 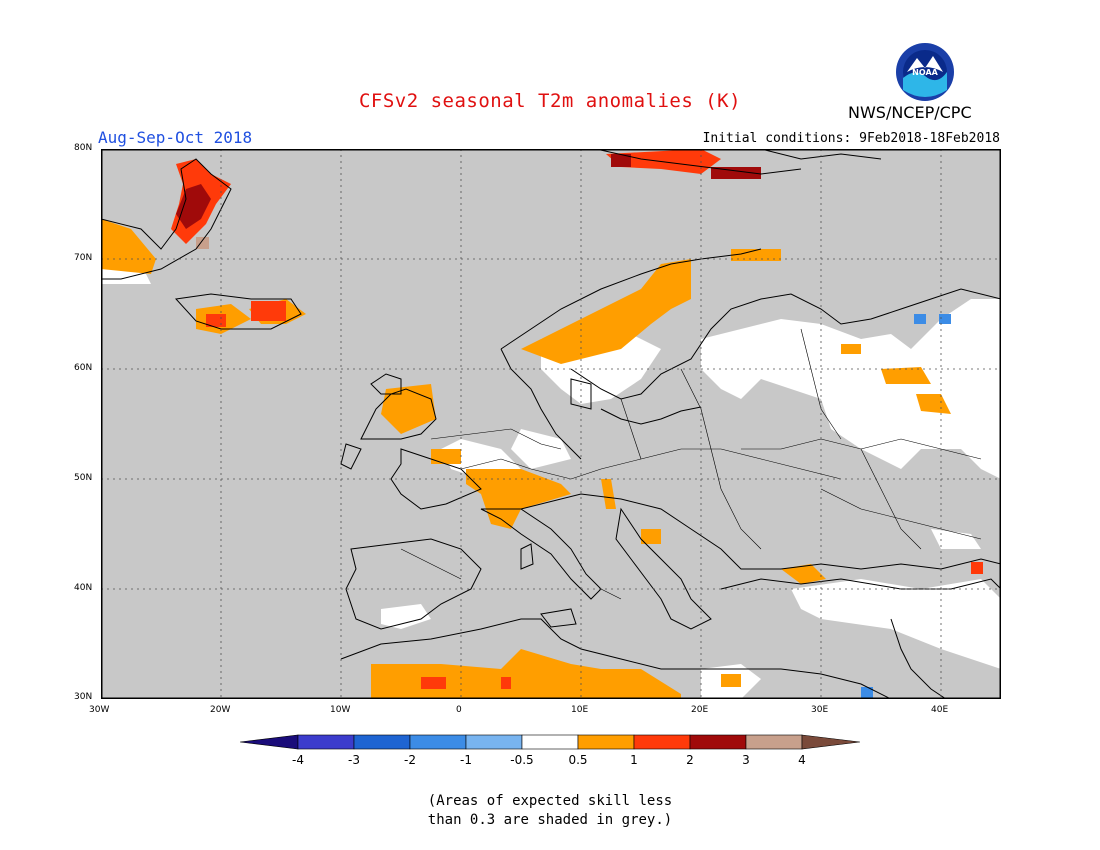 I want to click on colorbar-min-arrow, so click(x=269, y=742).